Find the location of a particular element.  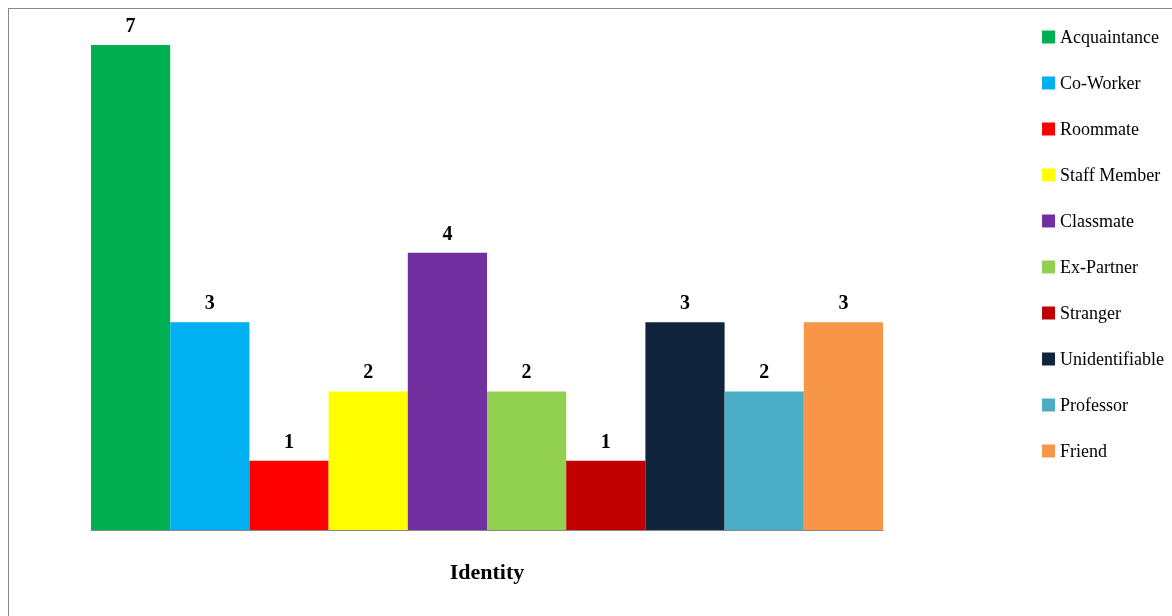

legend-label: Acquaintance is located at coordinates (1109, 37).